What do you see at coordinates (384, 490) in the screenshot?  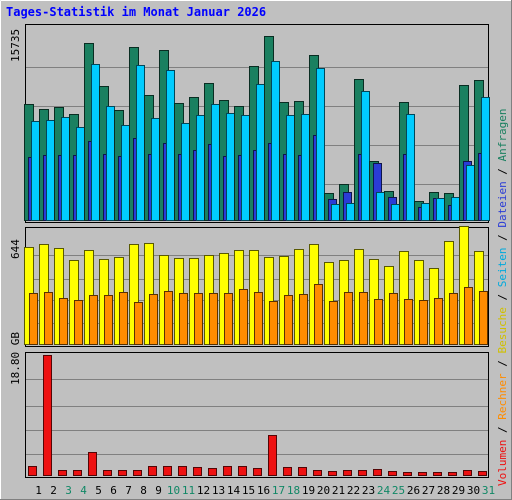 I see `x-tick-label: 24` at bounding box center [384, 490].